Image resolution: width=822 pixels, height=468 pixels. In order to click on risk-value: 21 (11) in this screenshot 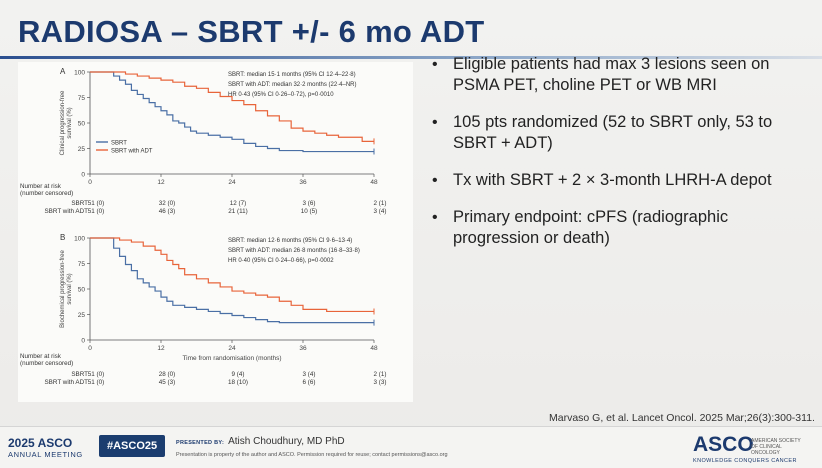, I will do `click(237, 211)`.